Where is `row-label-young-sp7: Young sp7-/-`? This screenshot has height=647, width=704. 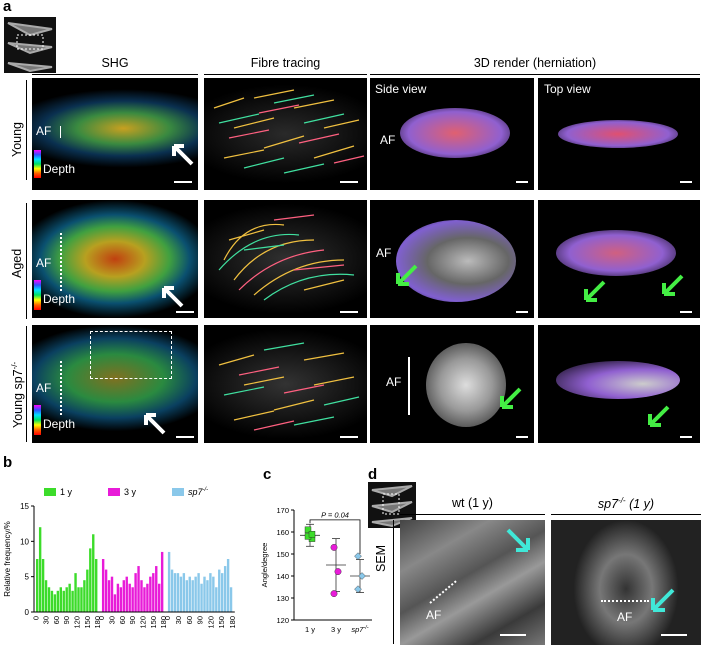
row-label-young-sp7: Young sp7-/- is located at coordinates (18, 394).